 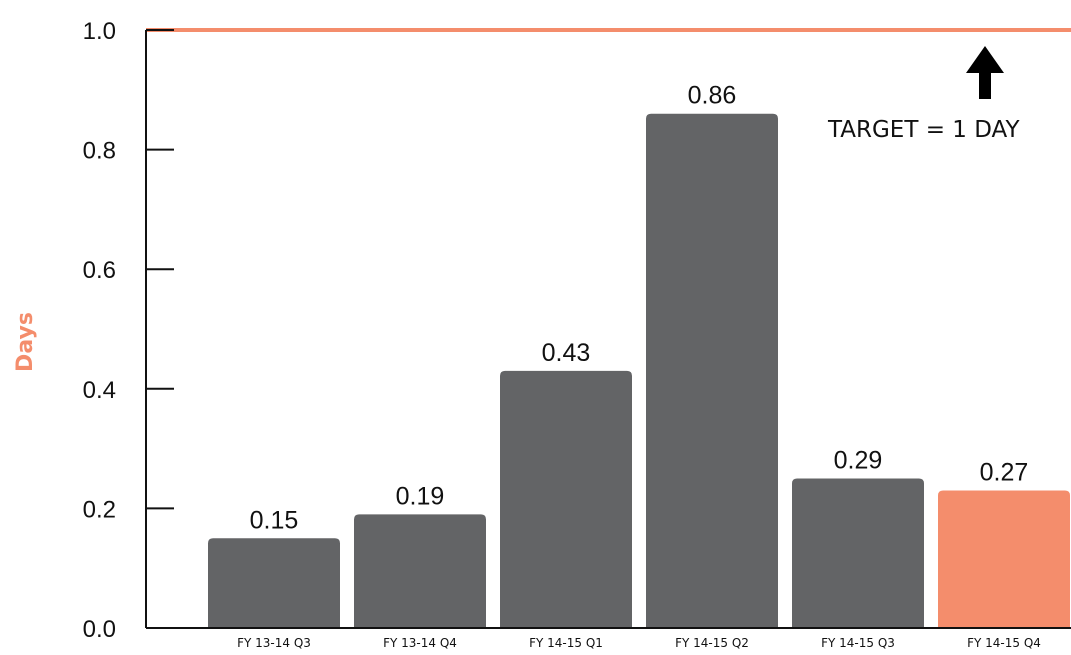 I want to click on x-tick-label: FY 13-14 Q3, so click(x=274, y=643).